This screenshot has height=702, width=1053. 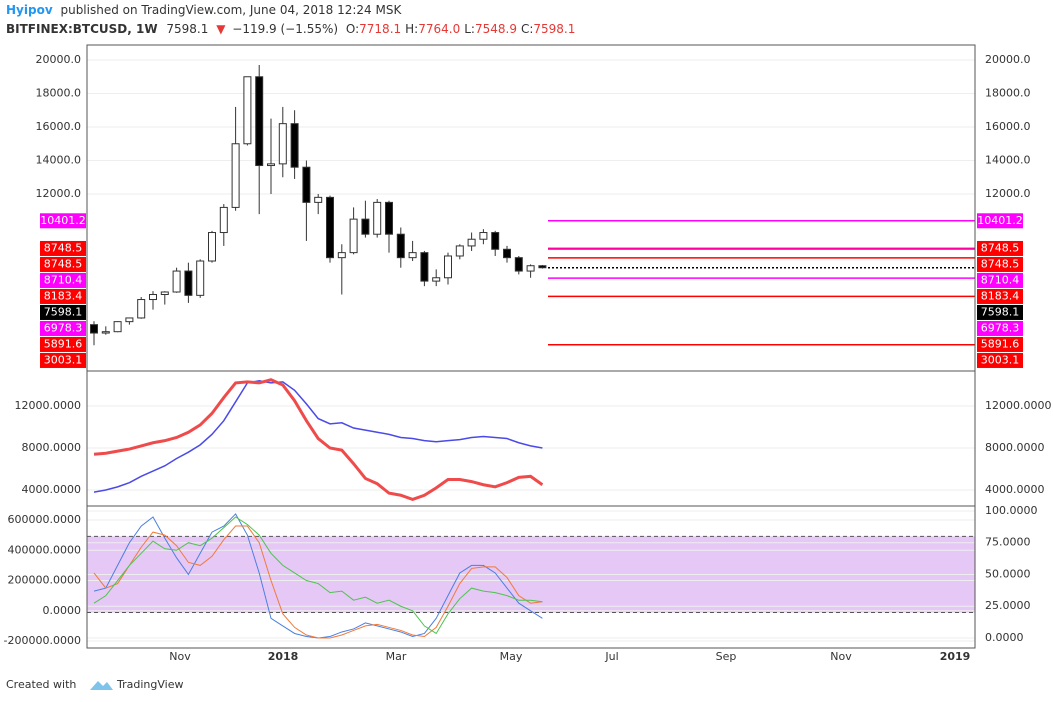 What do you see at coordinates (1011, 510) in the screenshot?
I see `tick-label: 100.0000` at bounding box center [1011, 510].